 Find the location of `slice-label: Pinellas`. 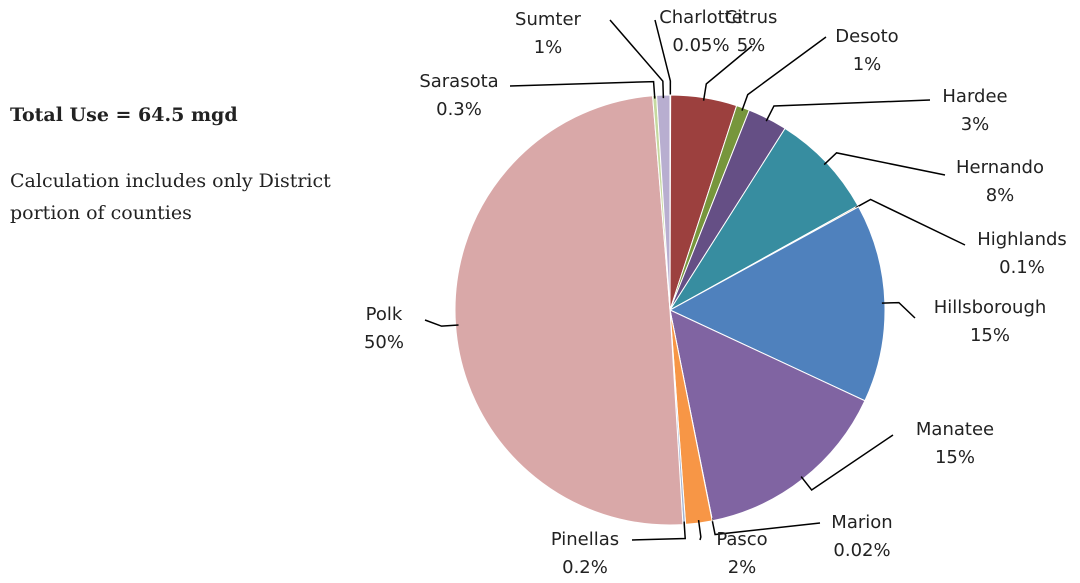

slice-label: Pinellas is located at coordinates (585, 539).